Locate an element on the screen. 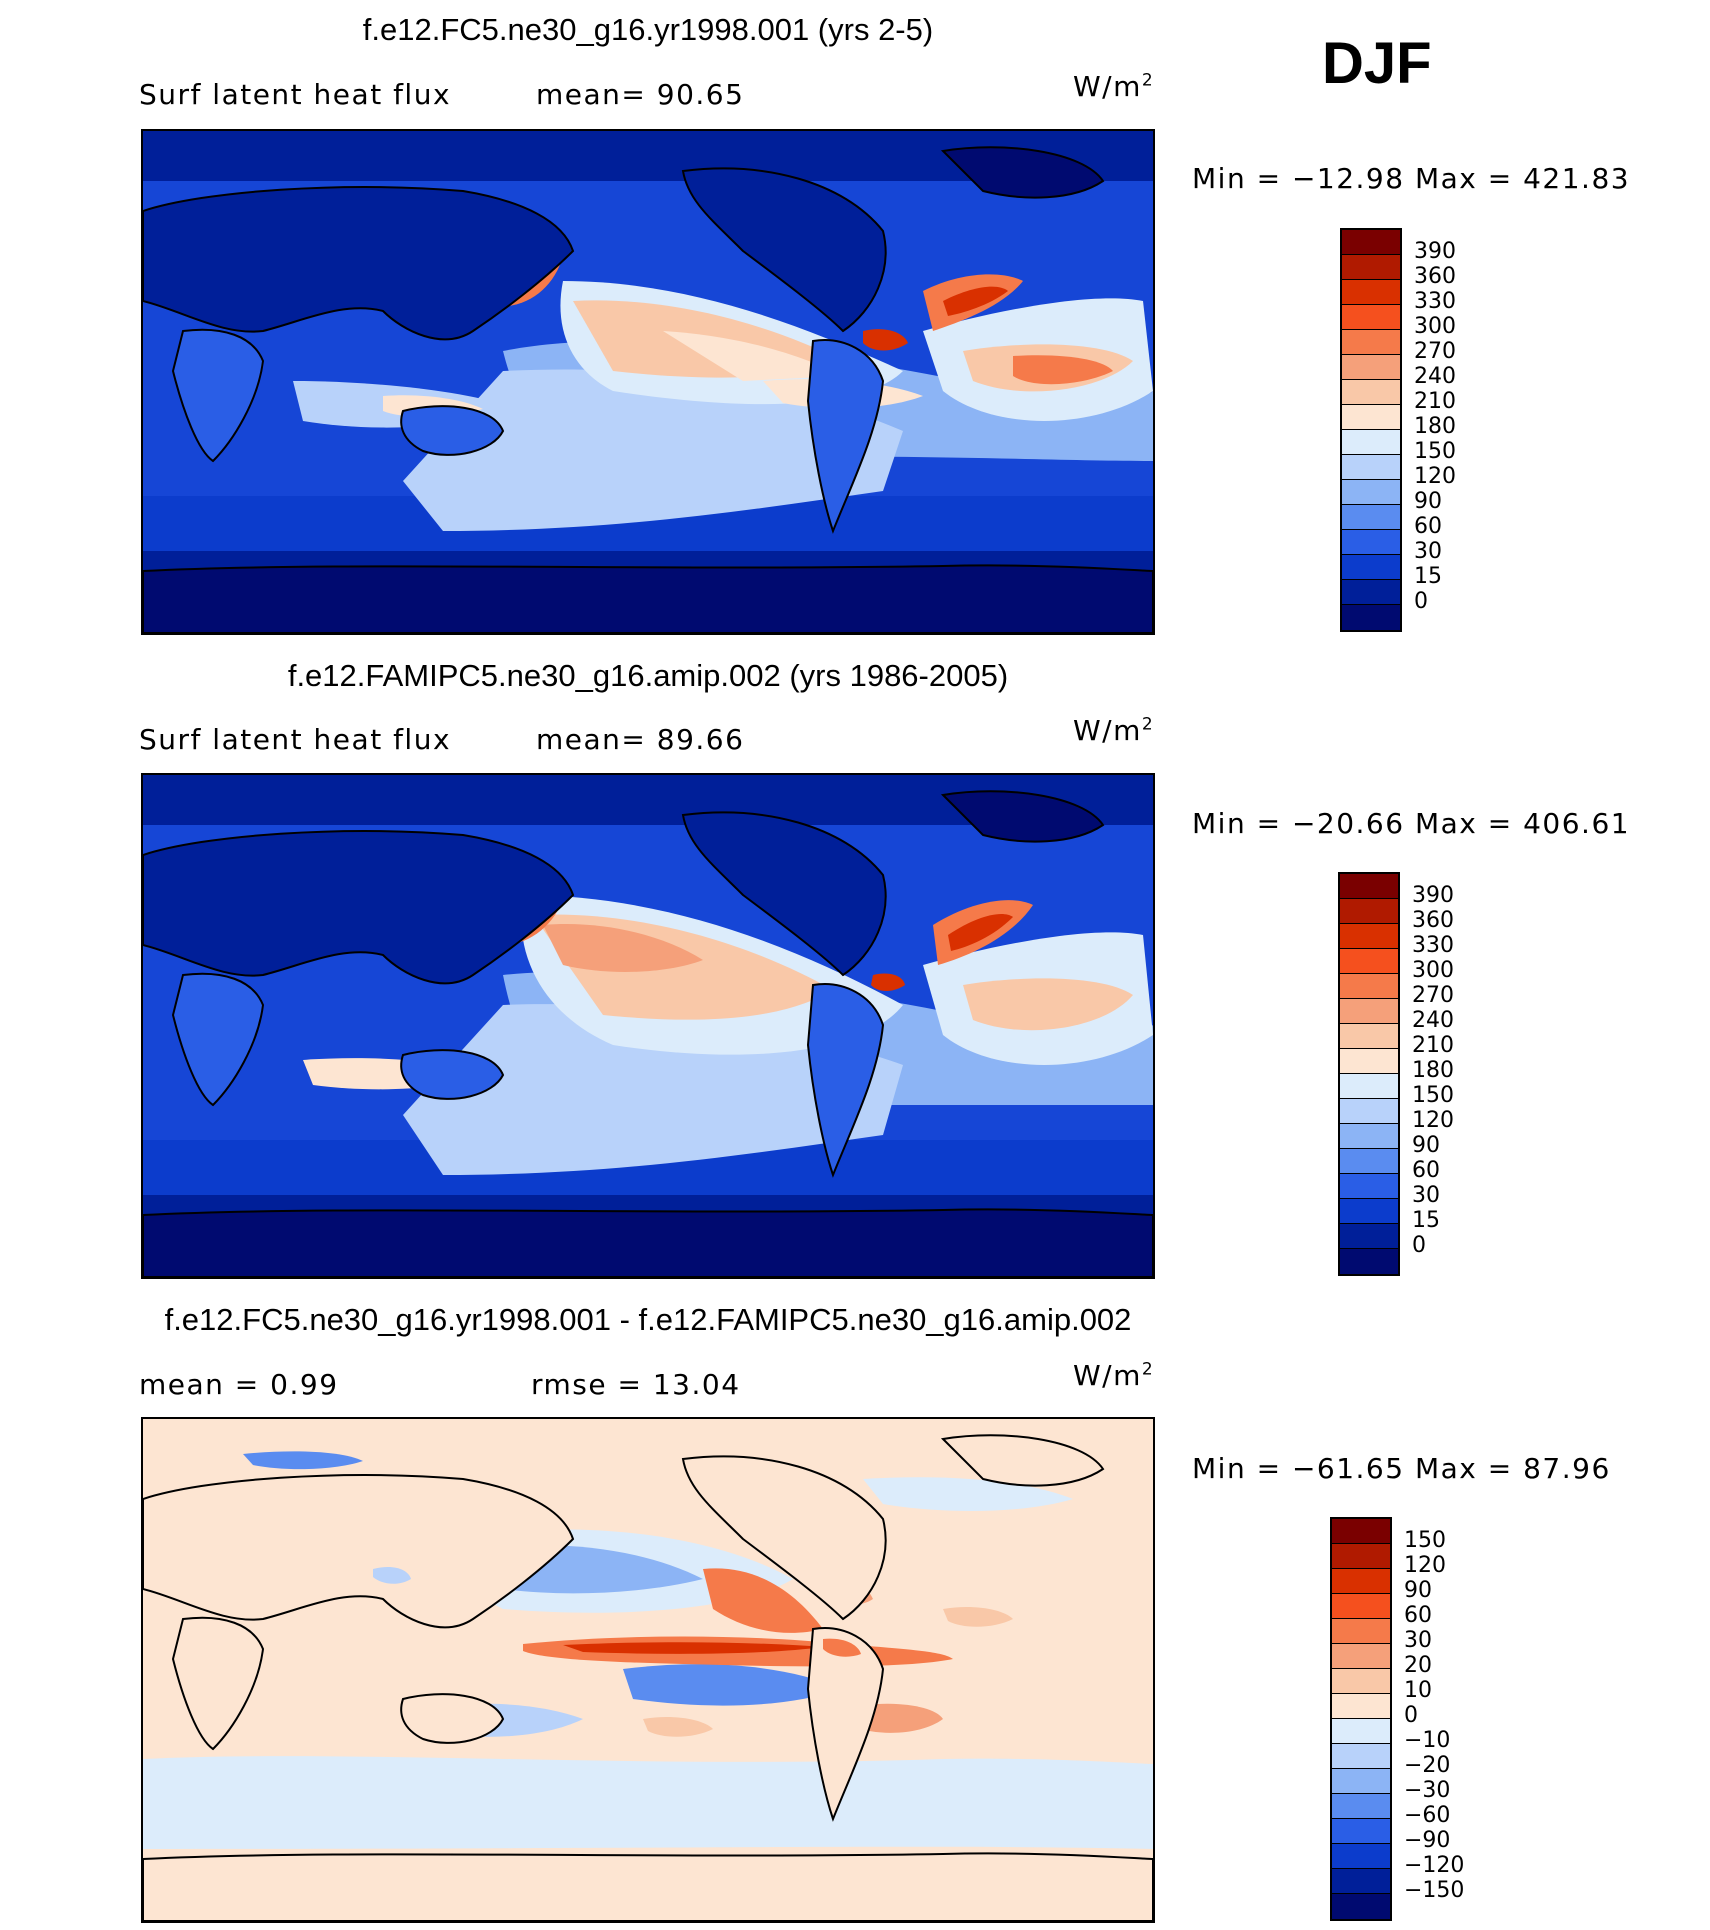 The width and height of the screenshot is (1710, 1930). colorbar-label: −120 is located at coordinates (1434, 1865).